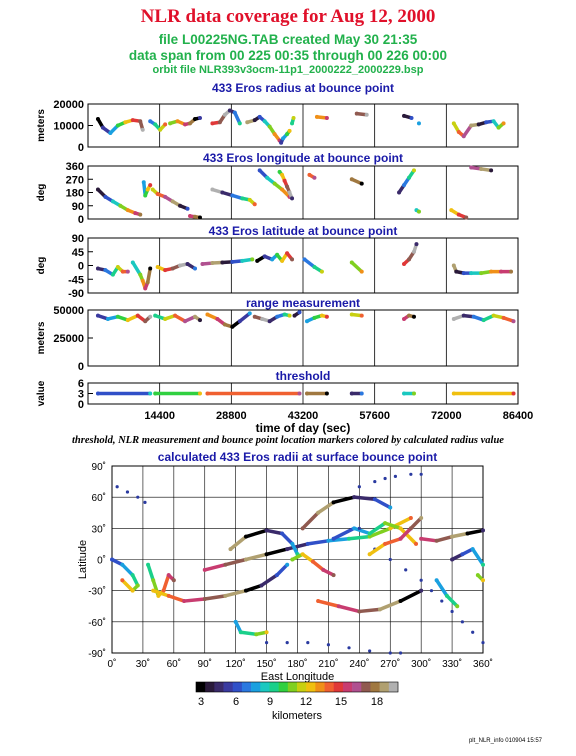 This screenshot has height=756, width=576. What do you see at coordinates (68, 311) in the screenshot?
I see `y-tick-label: 50000` at bounding box center [68, 311].